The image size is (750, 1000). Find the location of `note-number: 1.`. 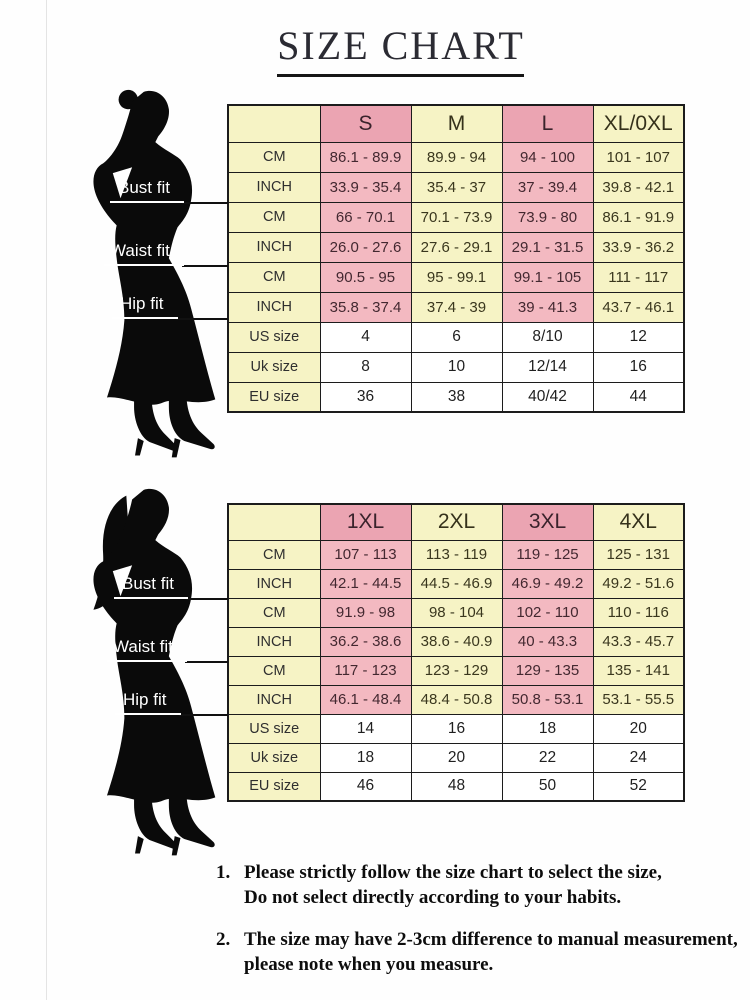

note-number: 1. is located at coordinates (223, 872).